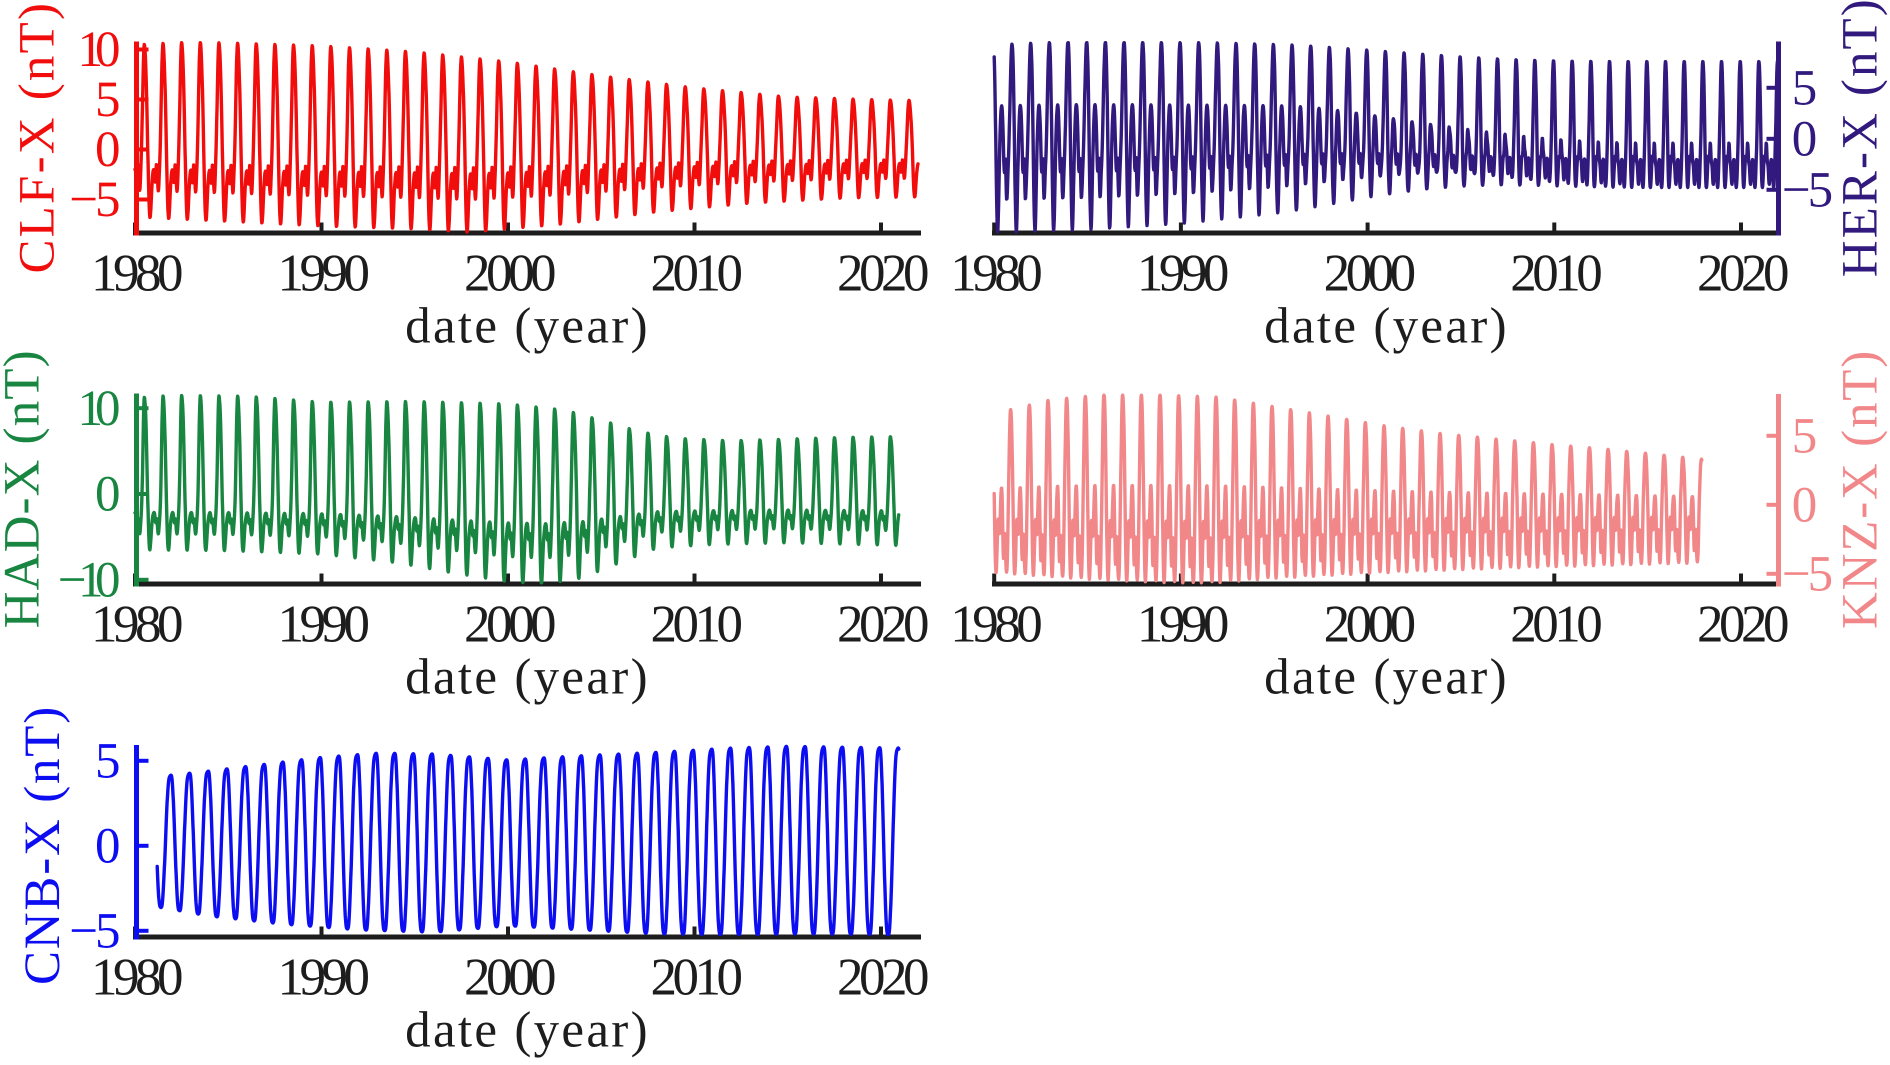  I want to click on svg-text: HAD-X (nT), so click(25, 488).